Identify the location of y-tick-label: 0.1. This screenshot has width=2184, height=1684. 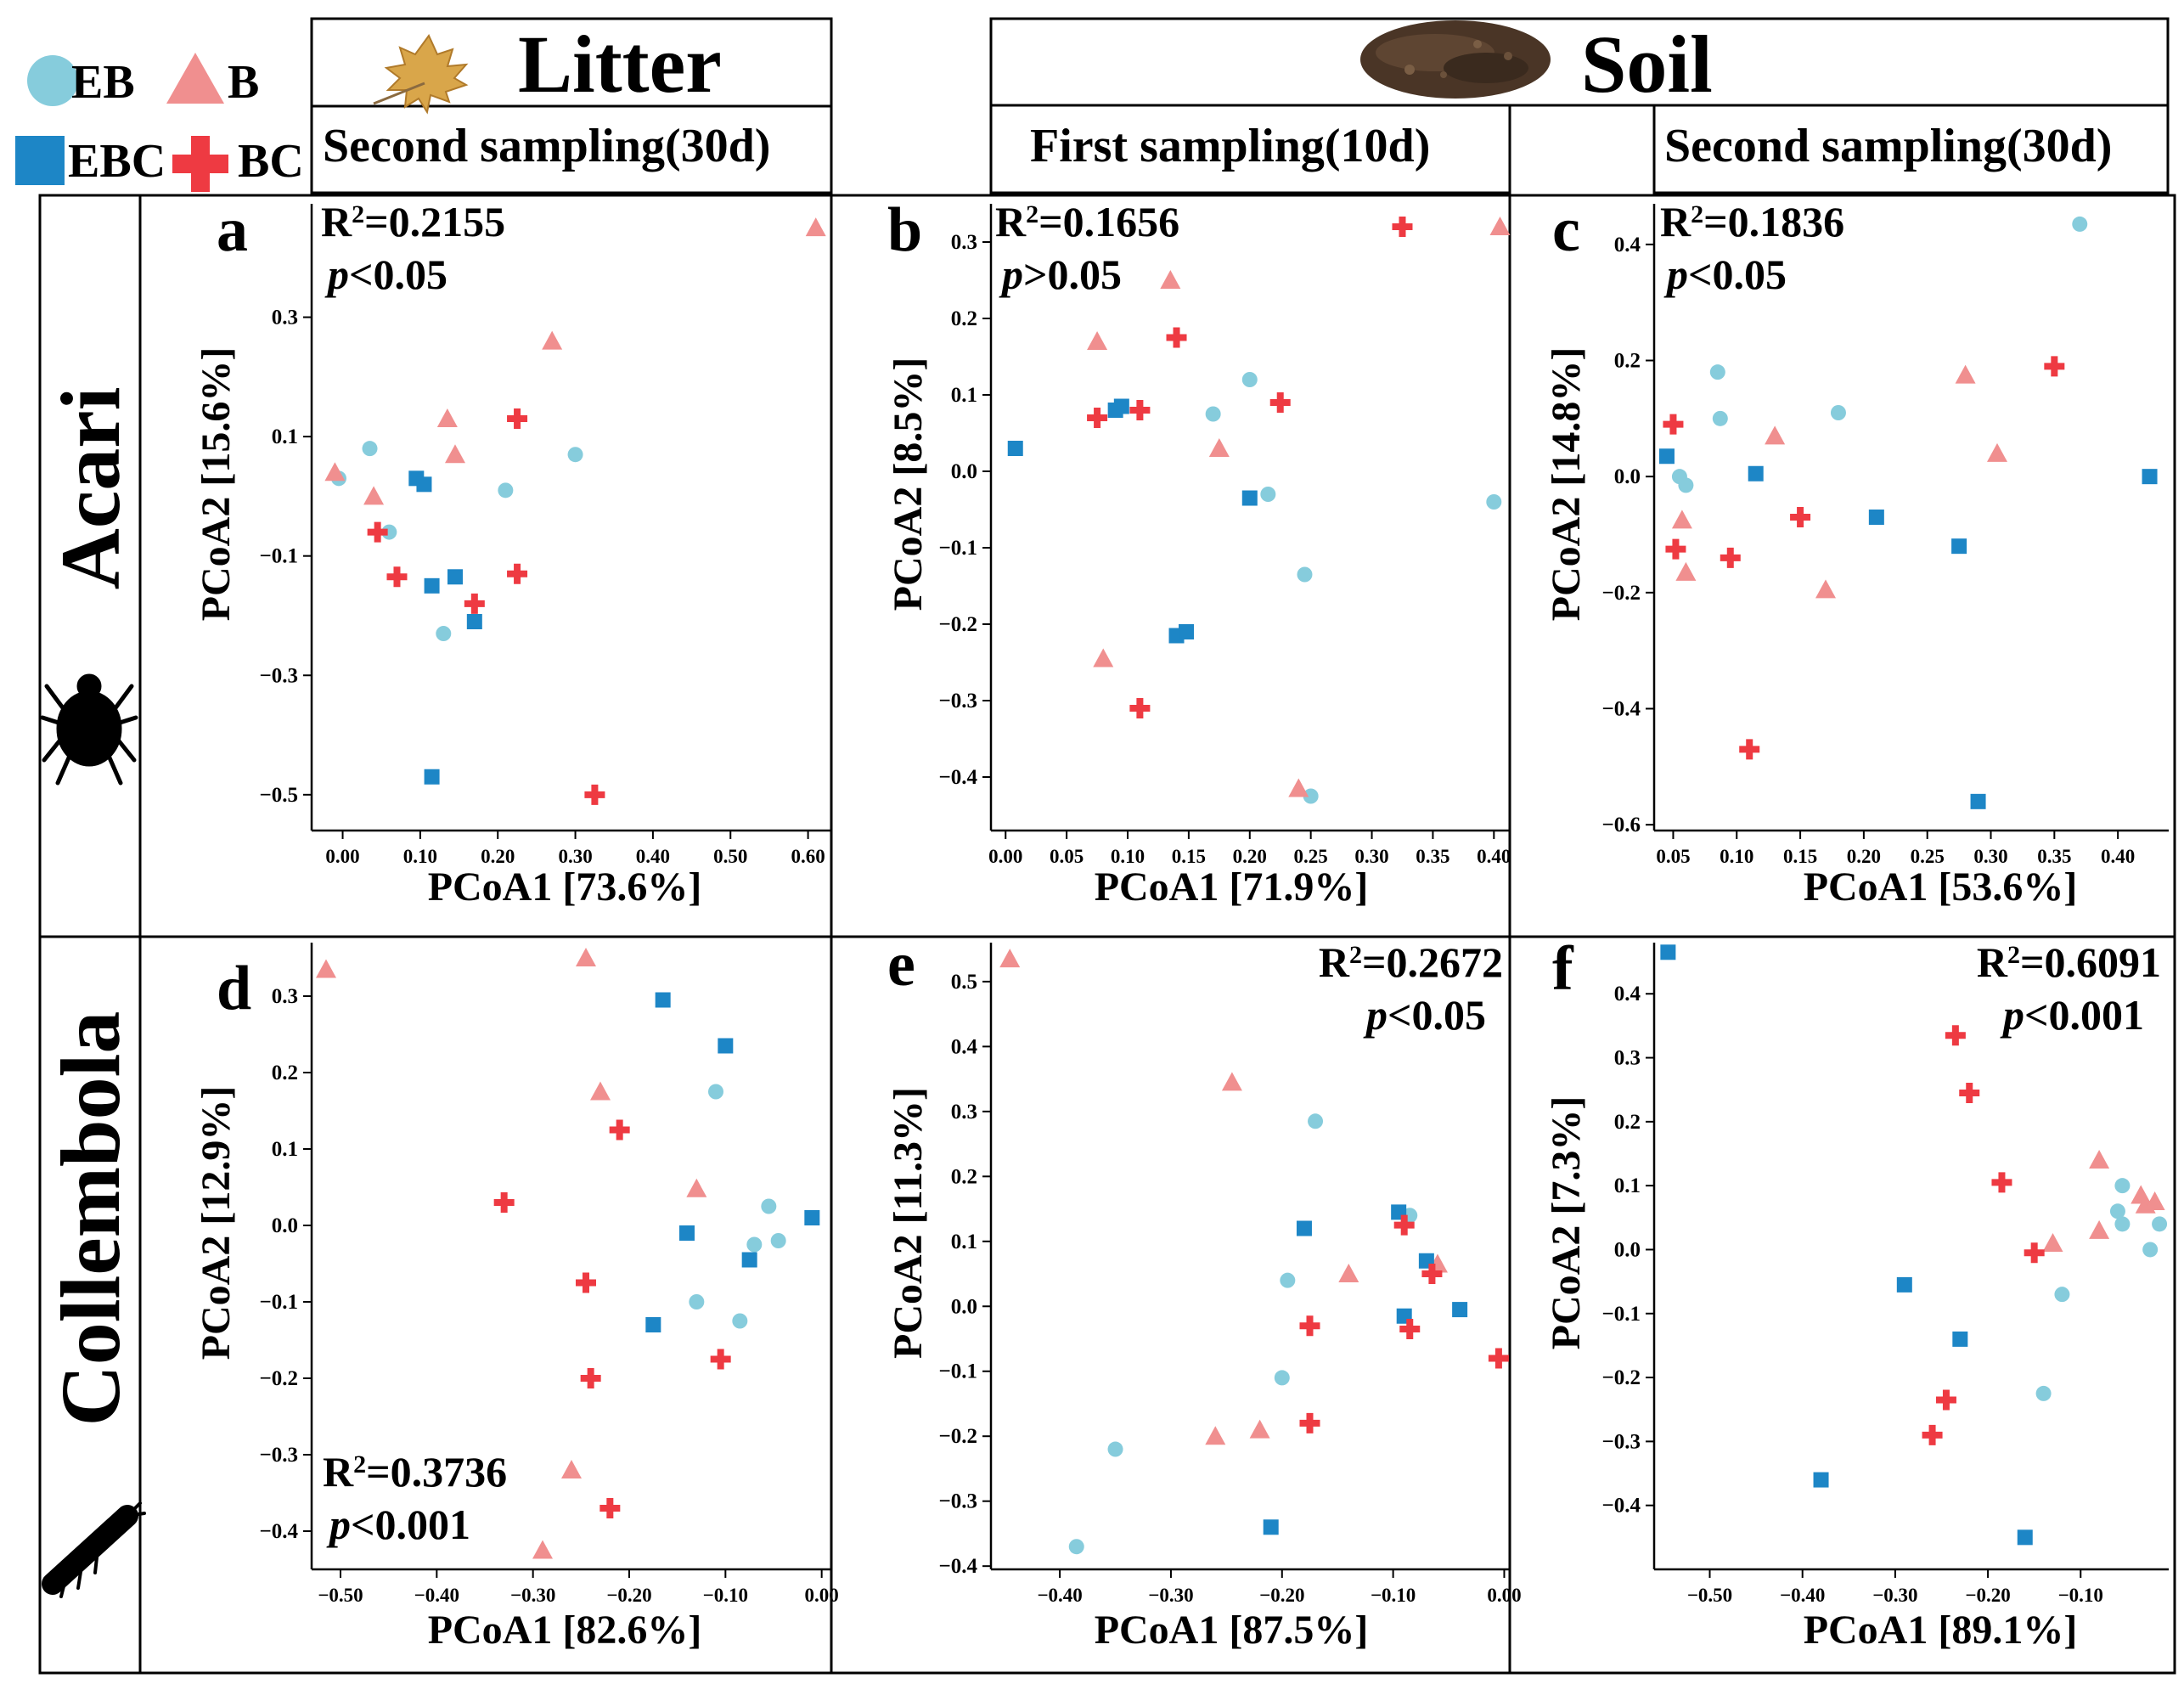
(285, 1149).